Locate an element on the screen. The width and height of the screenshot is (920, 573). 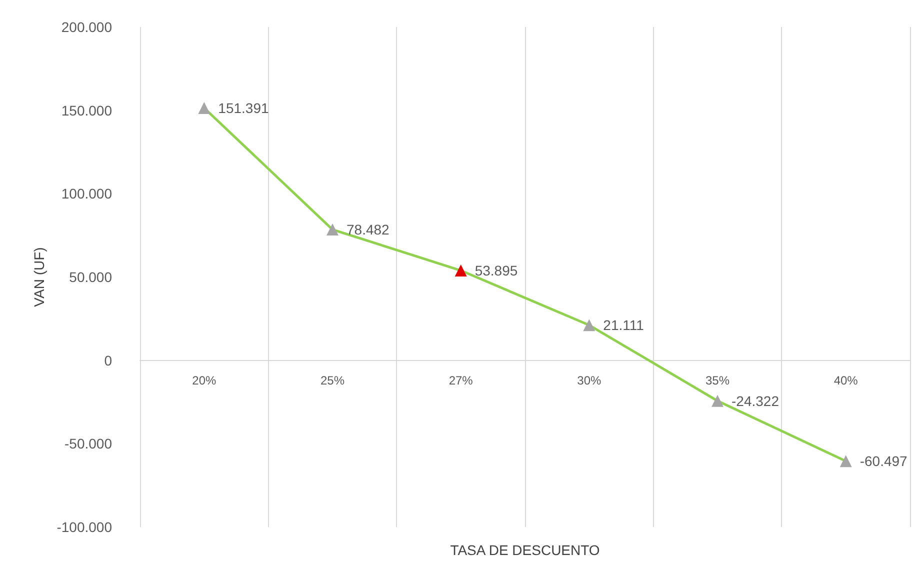
y-tick-label: -50.000 is located at coordinates (88, 444).